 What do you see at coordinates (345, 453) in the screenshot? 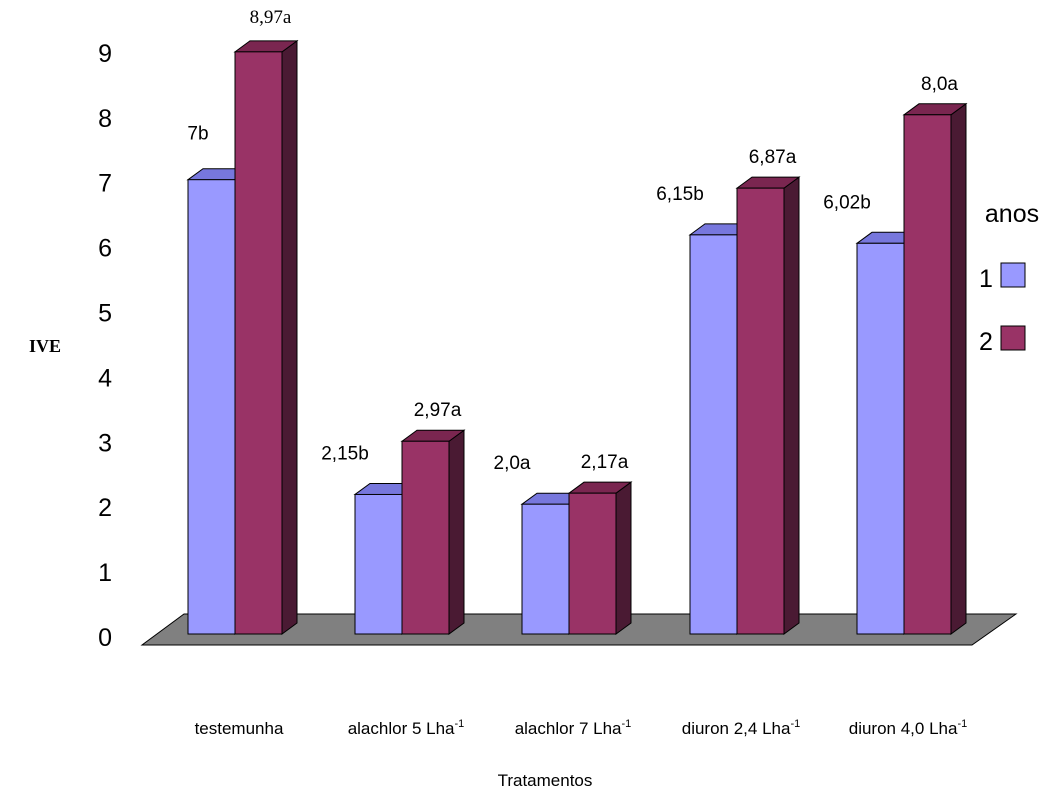
I see `data-label: 2,15b` at bounding box center [345, 453].